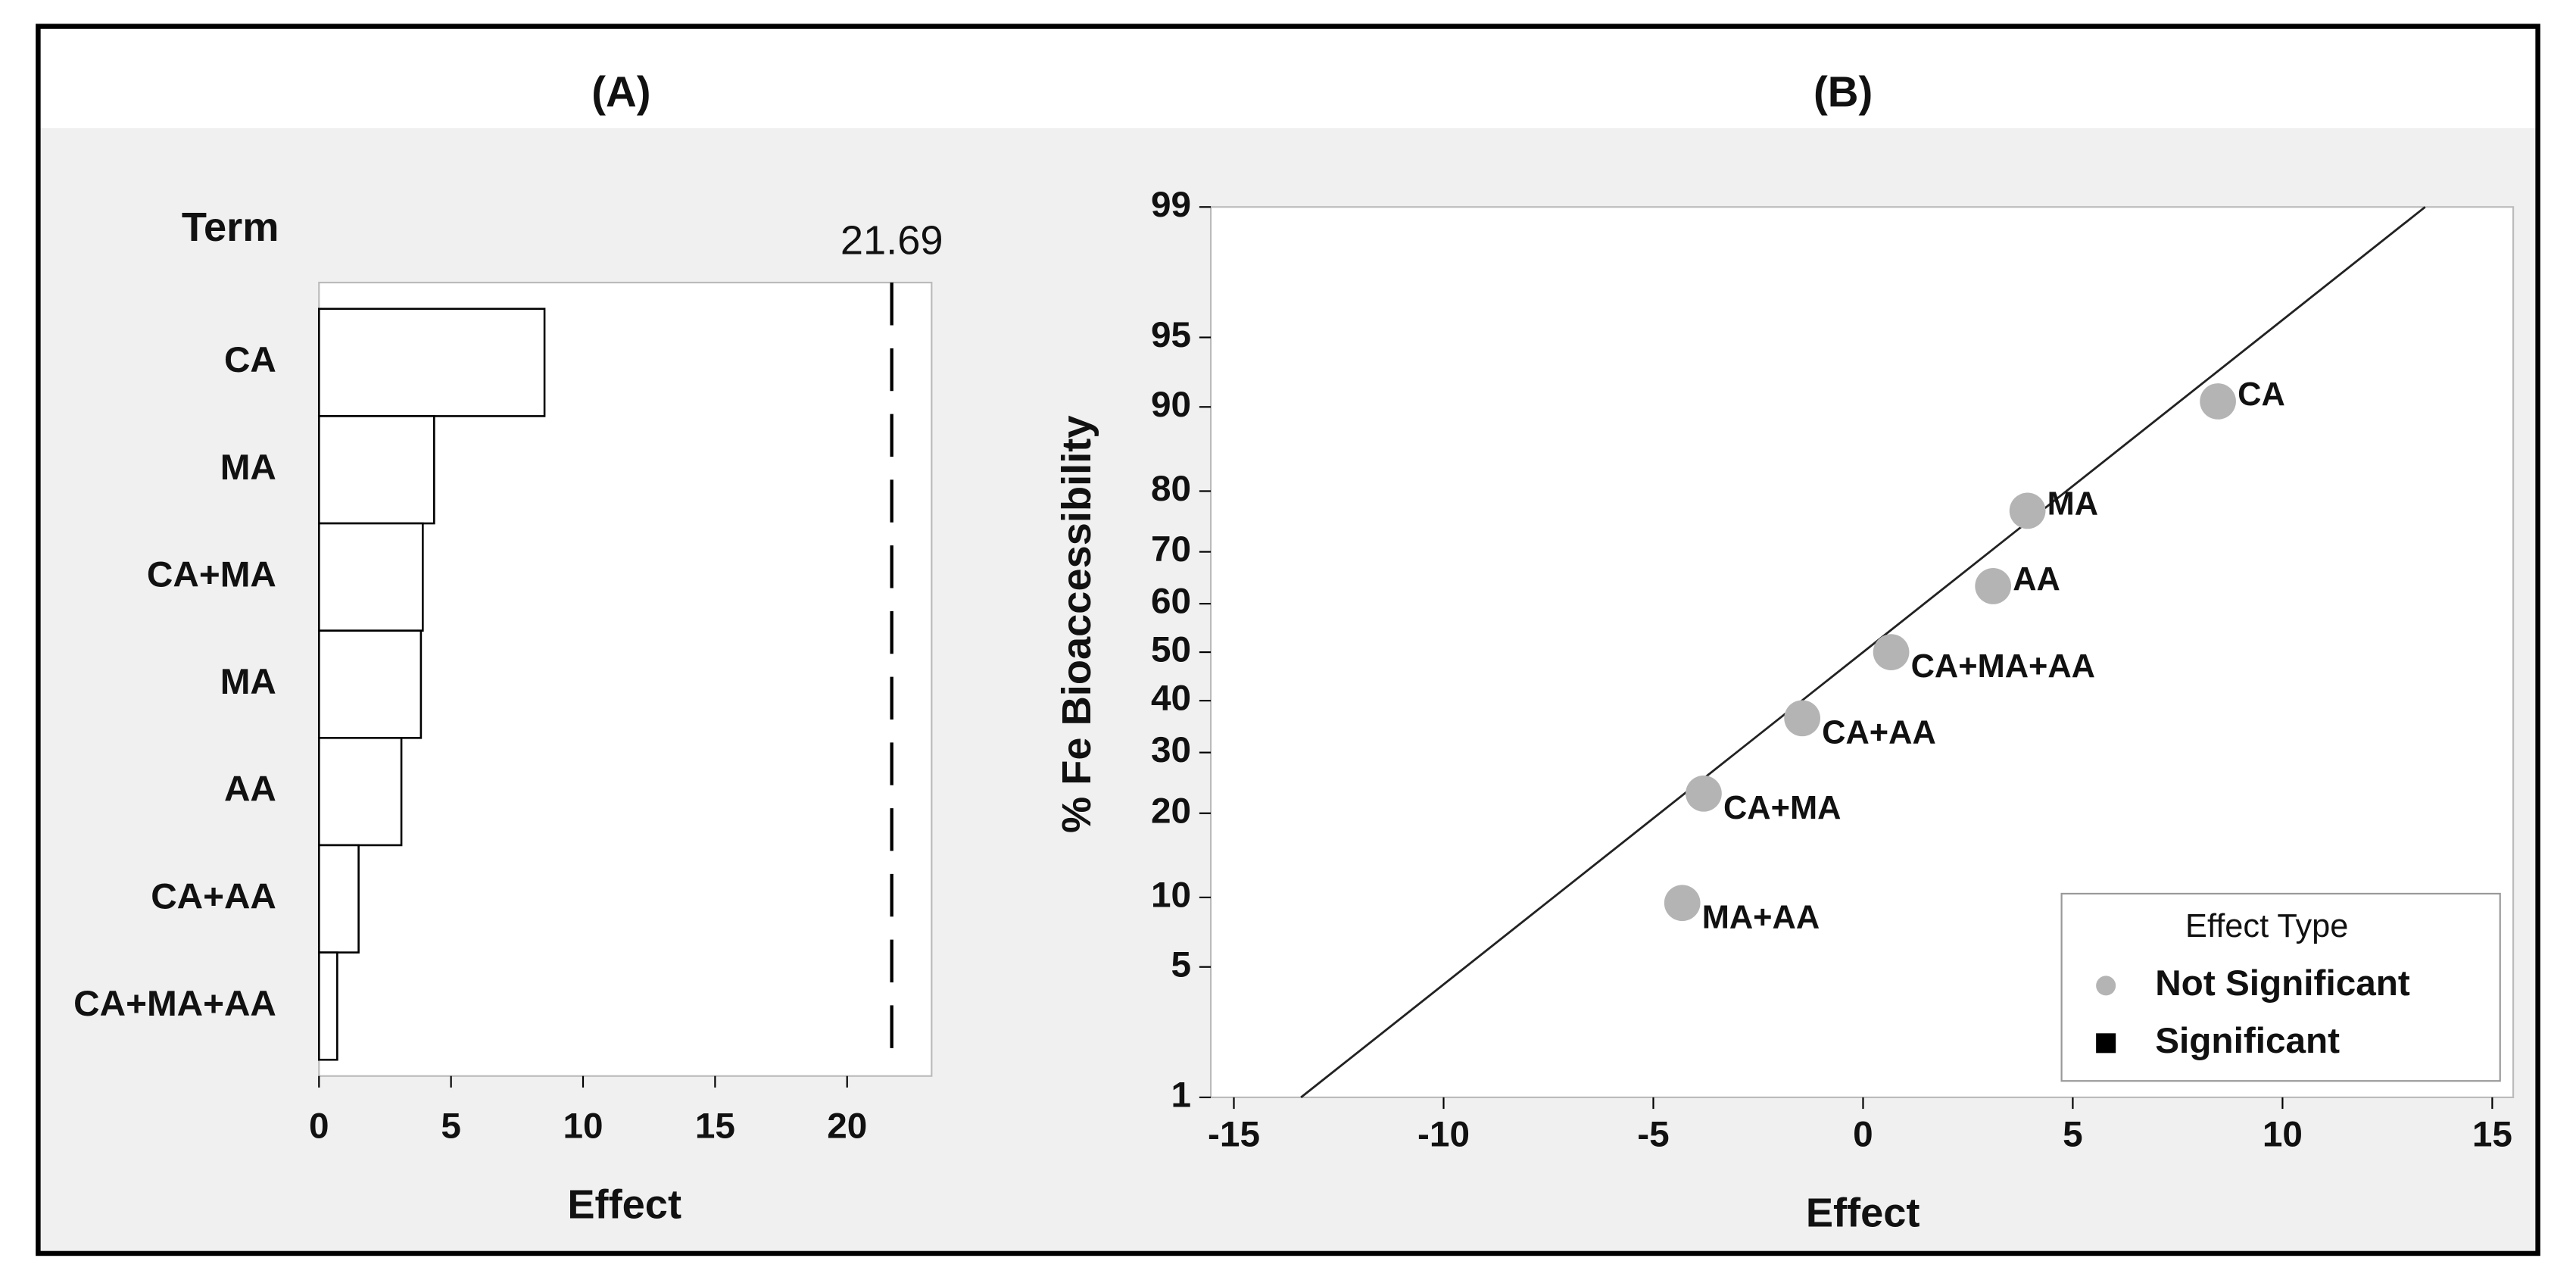 Image resolution: width=2576 pixels, height=1283 pixels. I want to click on x-tick-label: -15, so click(1234, 1135).